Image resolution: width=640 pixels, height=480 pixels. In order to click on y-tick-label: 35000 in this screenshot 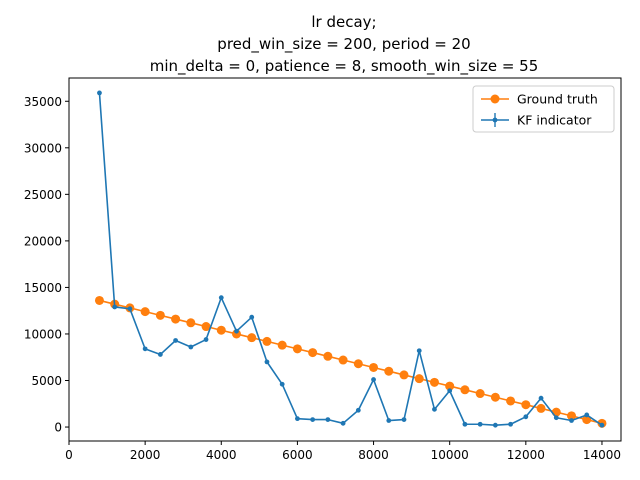, I will do `click(43, 102)`.